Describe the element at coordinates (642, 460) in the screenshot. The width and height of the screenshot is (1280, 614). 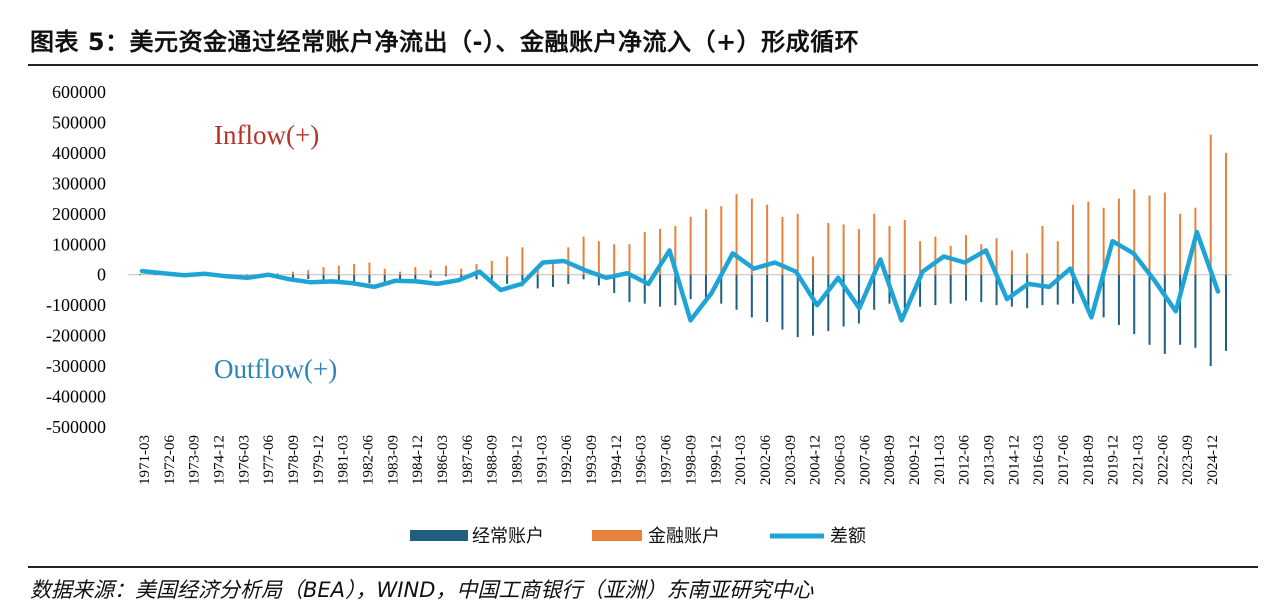
I see `x-tick-label: 1996-03` at that location.